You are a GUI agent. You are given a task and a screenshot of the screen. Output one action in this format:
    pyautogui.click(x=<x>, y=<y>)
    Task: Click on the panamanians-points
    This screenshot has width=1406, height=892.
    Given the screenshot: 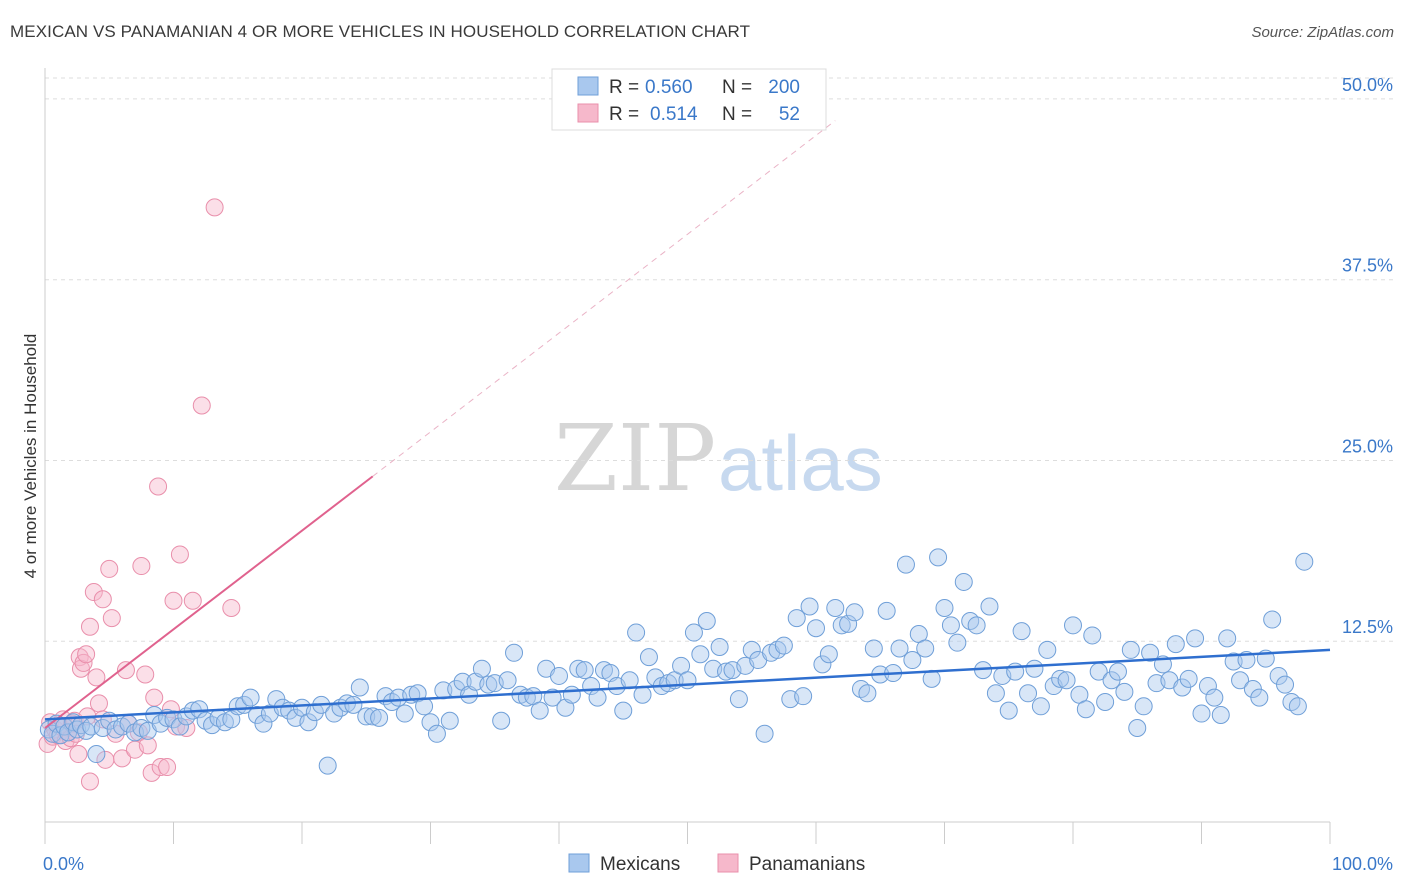 What is the action you would take?
    pyautogui.click(x=139, y=494)
    